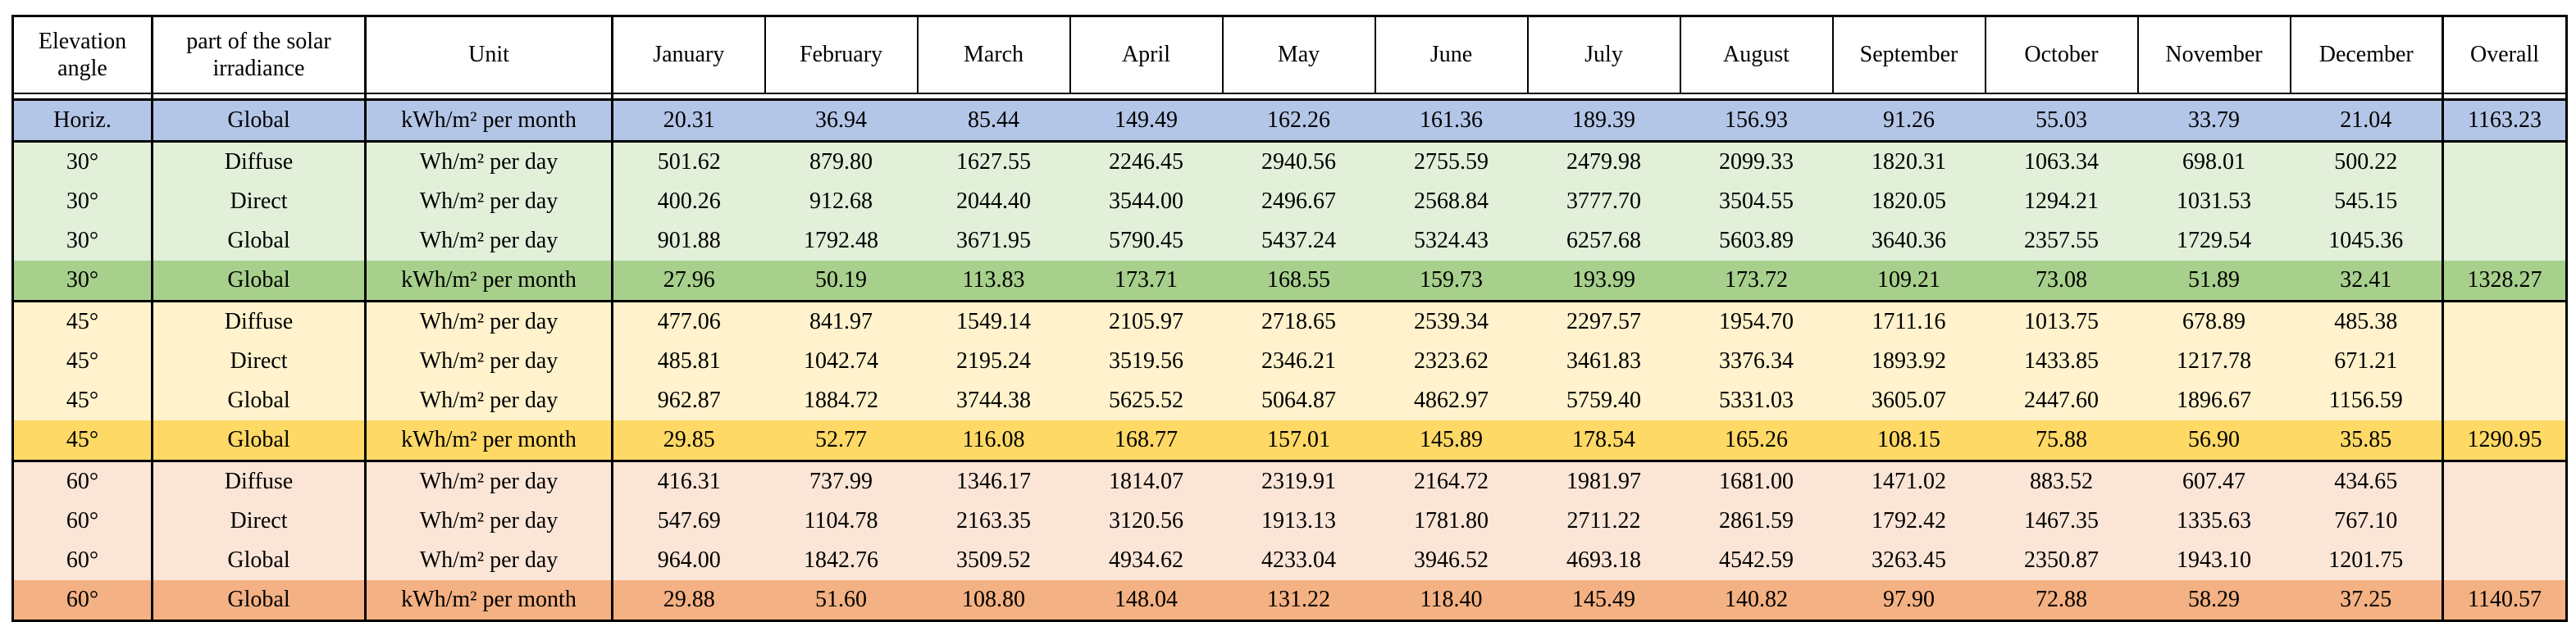 The height and width of the screenshot is (622, 2576). Describe the element at coordinates (841, 441) in the screenshot. I see `cell-month-value: 52.77` at that location.